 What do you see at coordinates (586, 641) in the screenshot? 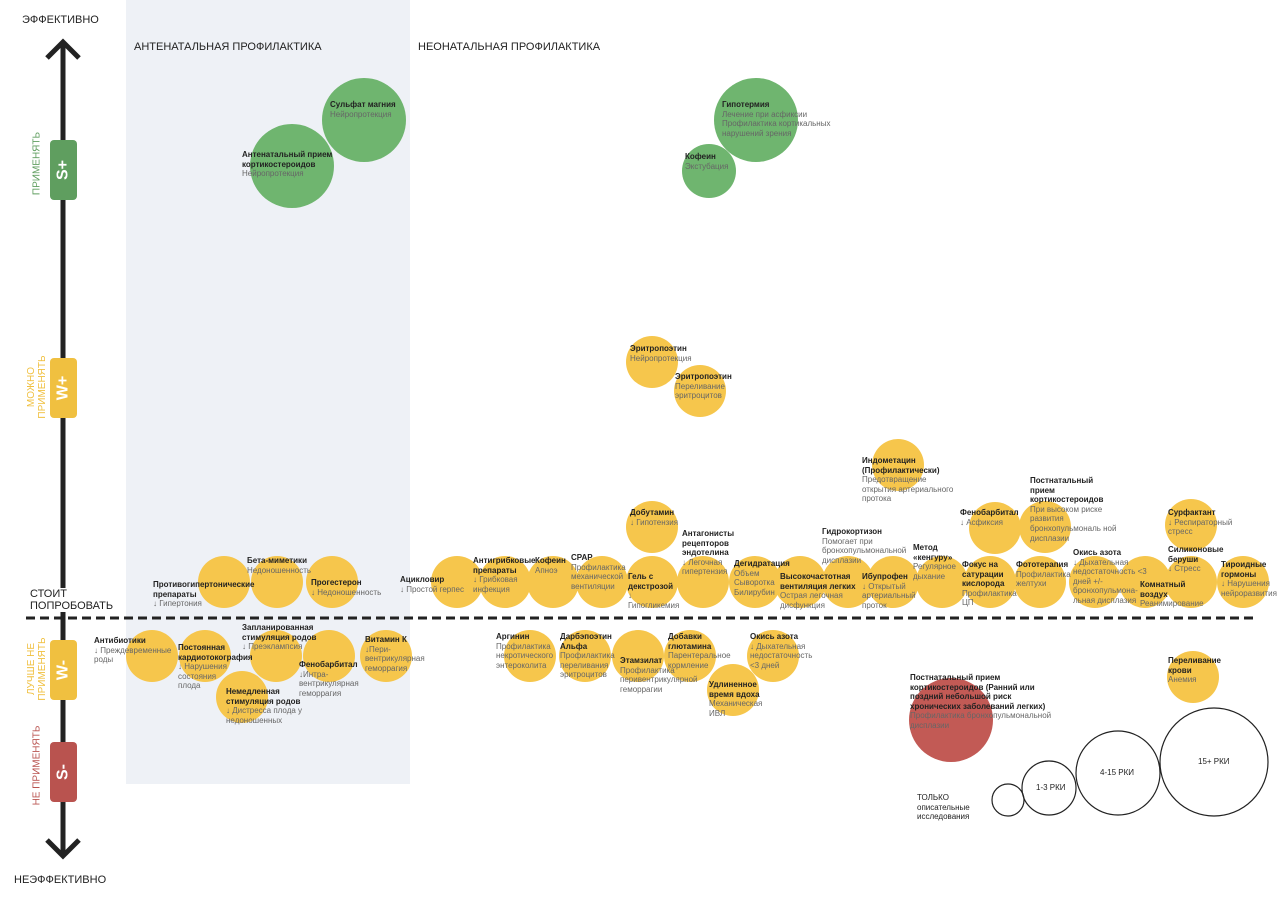
I see `bubble-title: Дарбэпоэтин Альфа` at bounding box center [586, 641].